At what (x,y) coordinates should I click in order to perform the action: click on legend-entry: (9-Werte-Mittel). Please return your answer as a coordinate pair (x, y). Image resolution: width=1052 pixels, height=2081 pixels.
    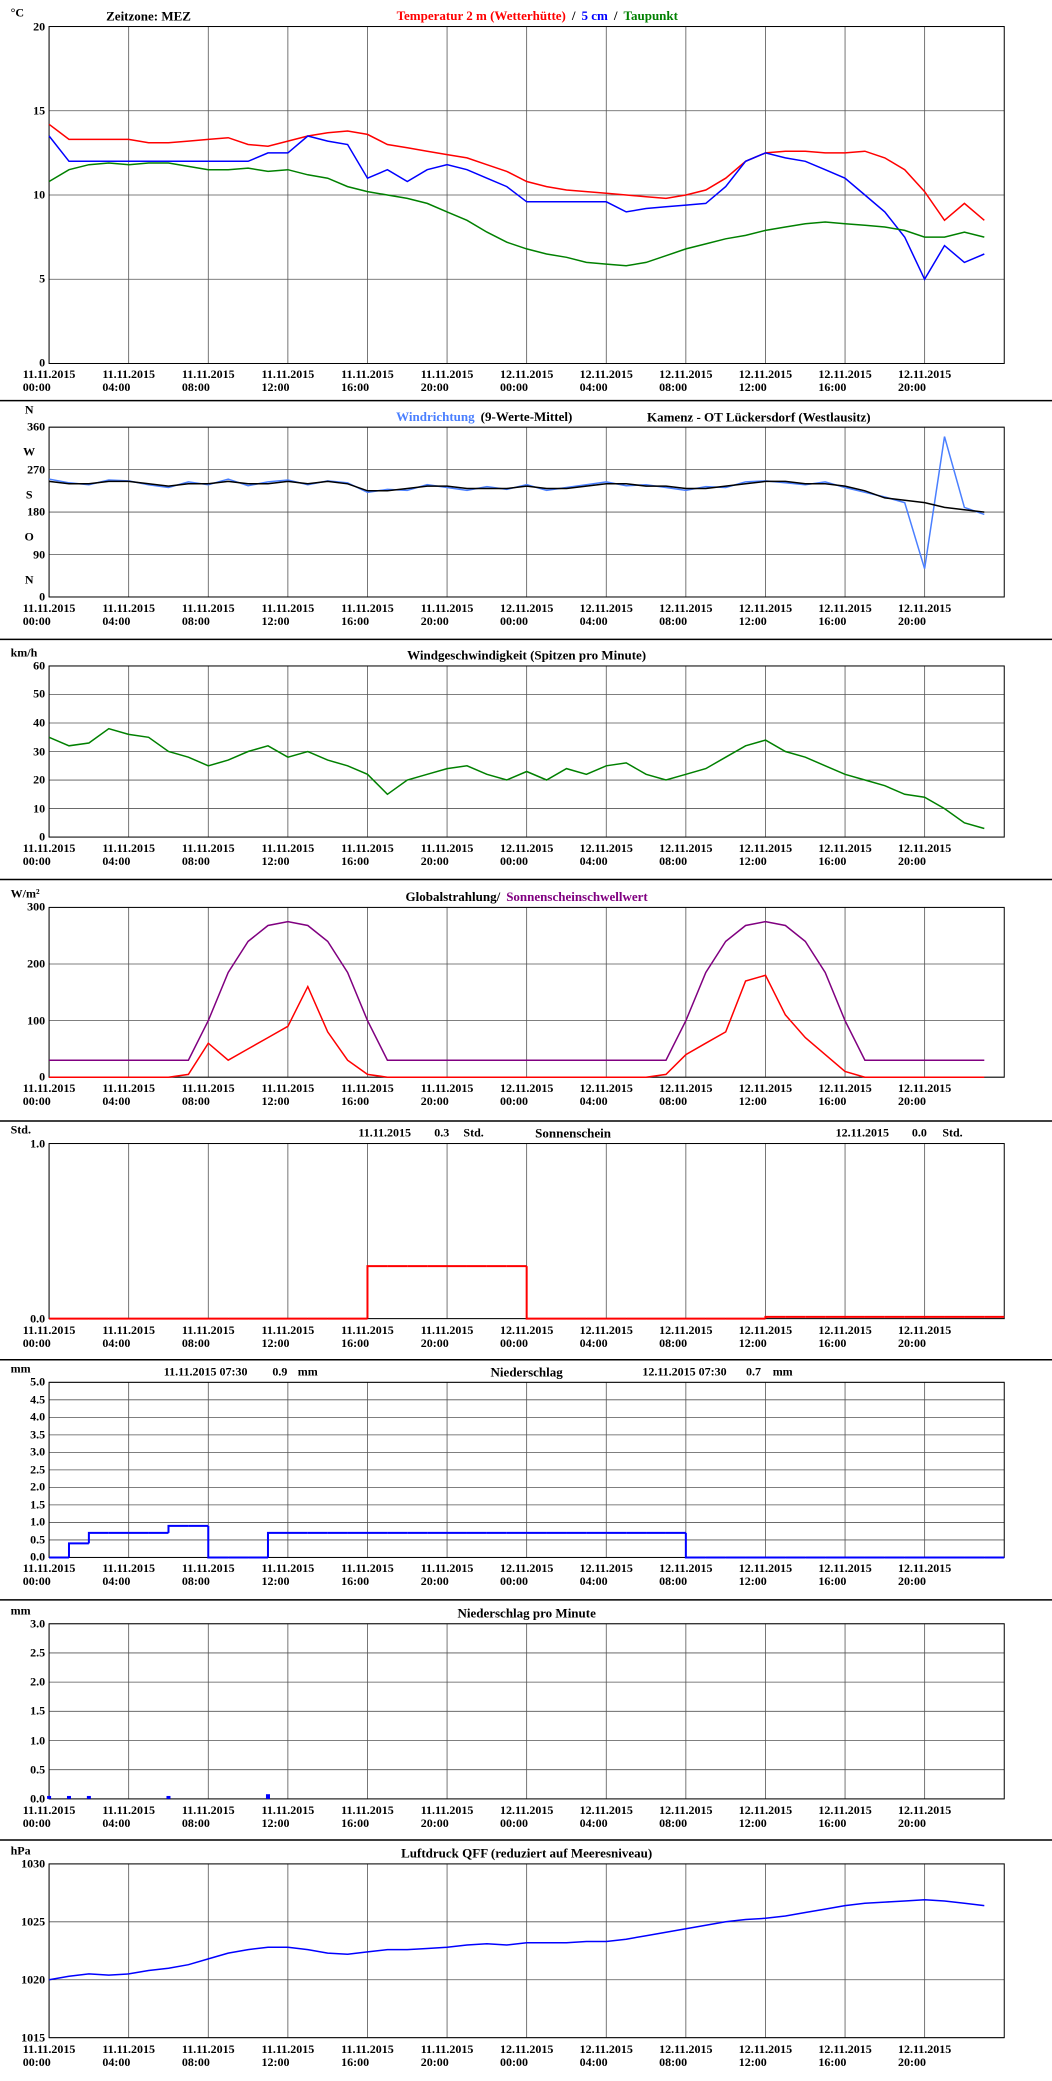
    Looking at the image, I should click on (526, 416).